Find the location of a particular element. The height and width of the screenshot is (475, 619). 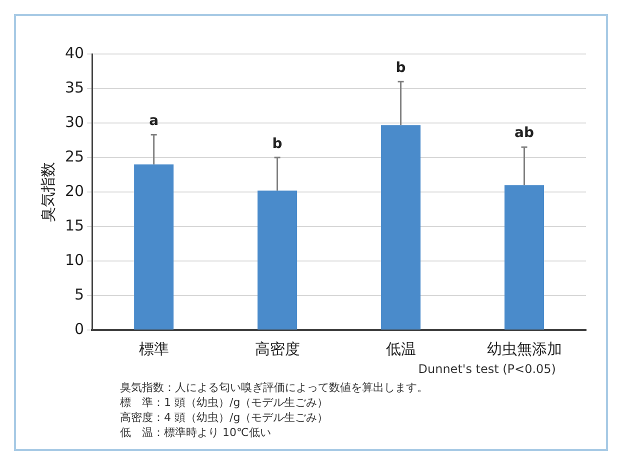

text: 低 温：標準時より 10℃低い is located at coordinates (196, 432).